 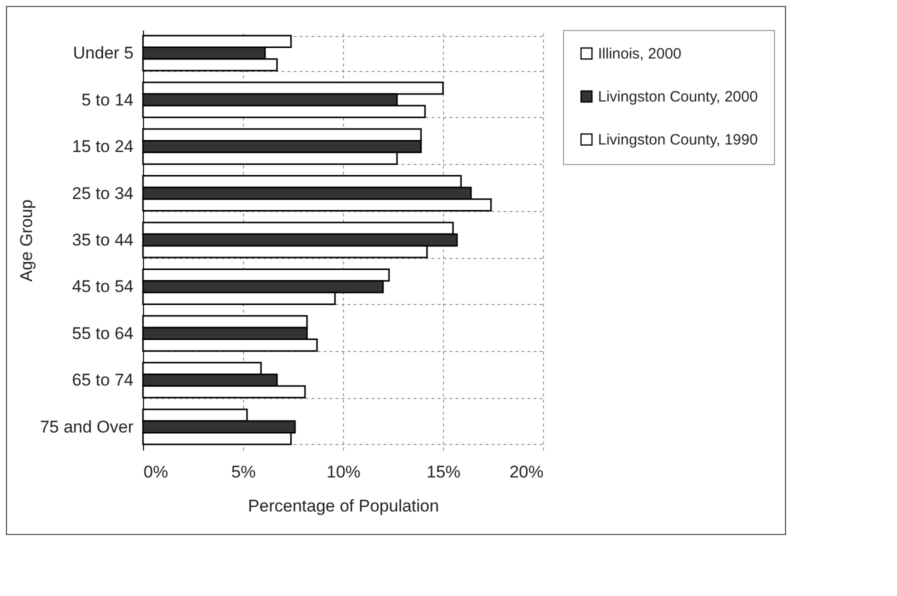 What do you see at coordinates (343, 506) in the screenshot?
I see `x-axis-title: Percentage of Population` at bounding box center [343, 506].